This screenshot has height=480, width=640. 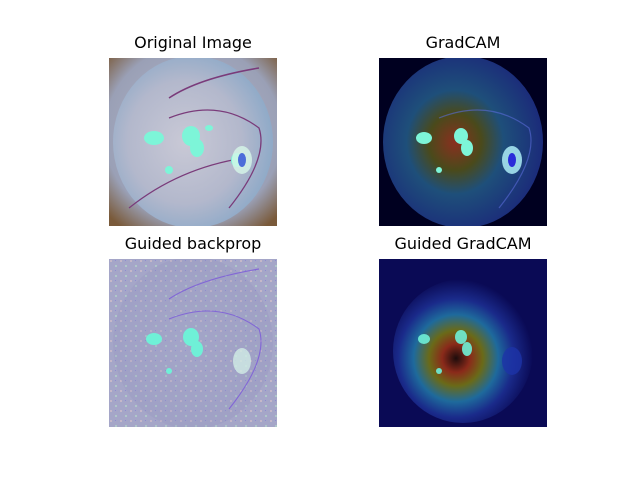 What do you see at coordinates (463, 142) in the screenshot?
I see `gradcam-panel` at bounding box center [463, 142].